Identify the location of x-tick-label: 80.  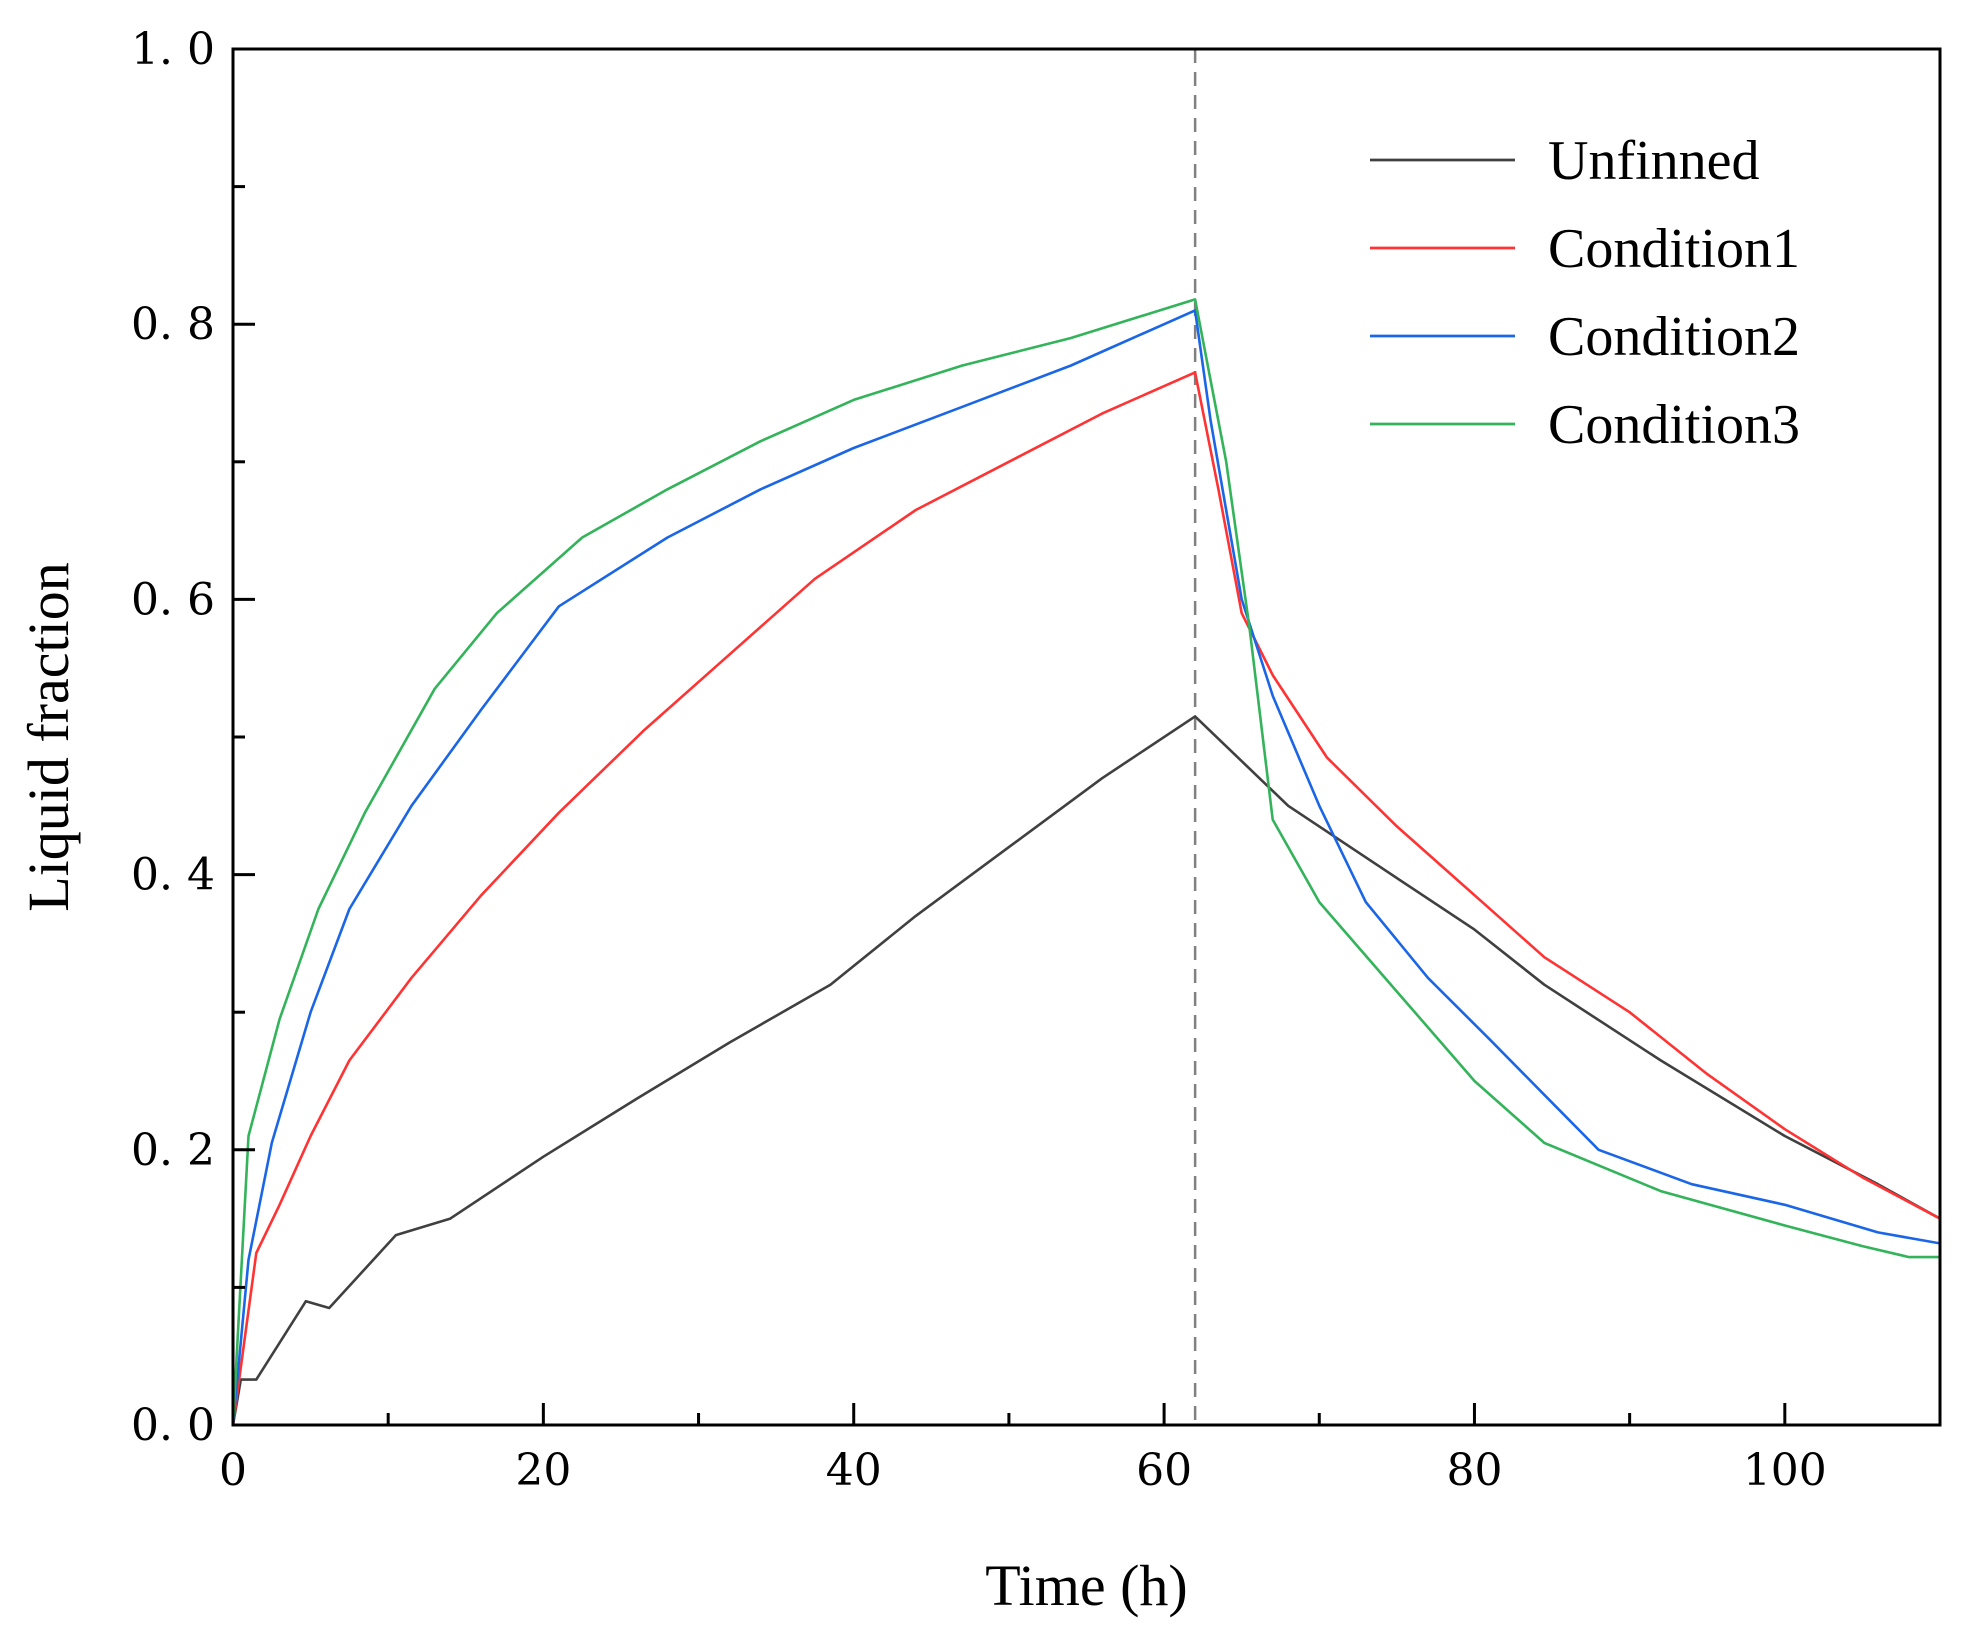
(1474, 1470).